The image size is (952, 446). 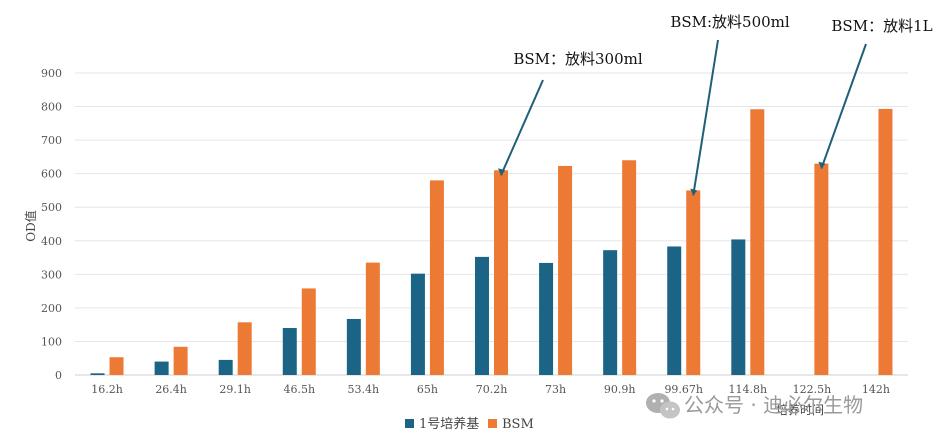 I want to click on y-tick-label: 400, so click(x=51, y=241).